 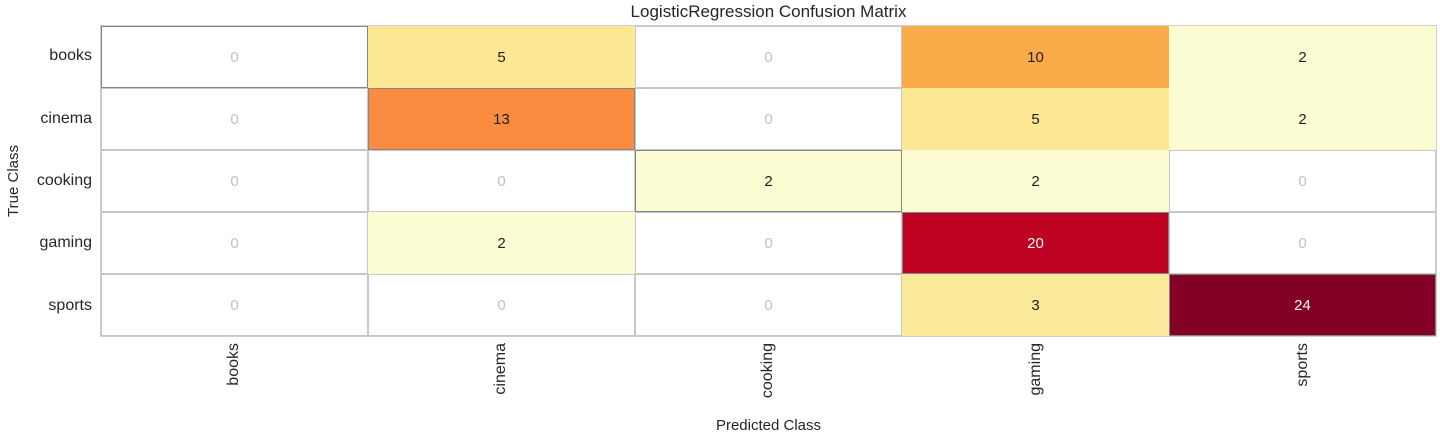 I want to click on matrix-cell-gaming-cooking: 0, so click(x=768, y=243).